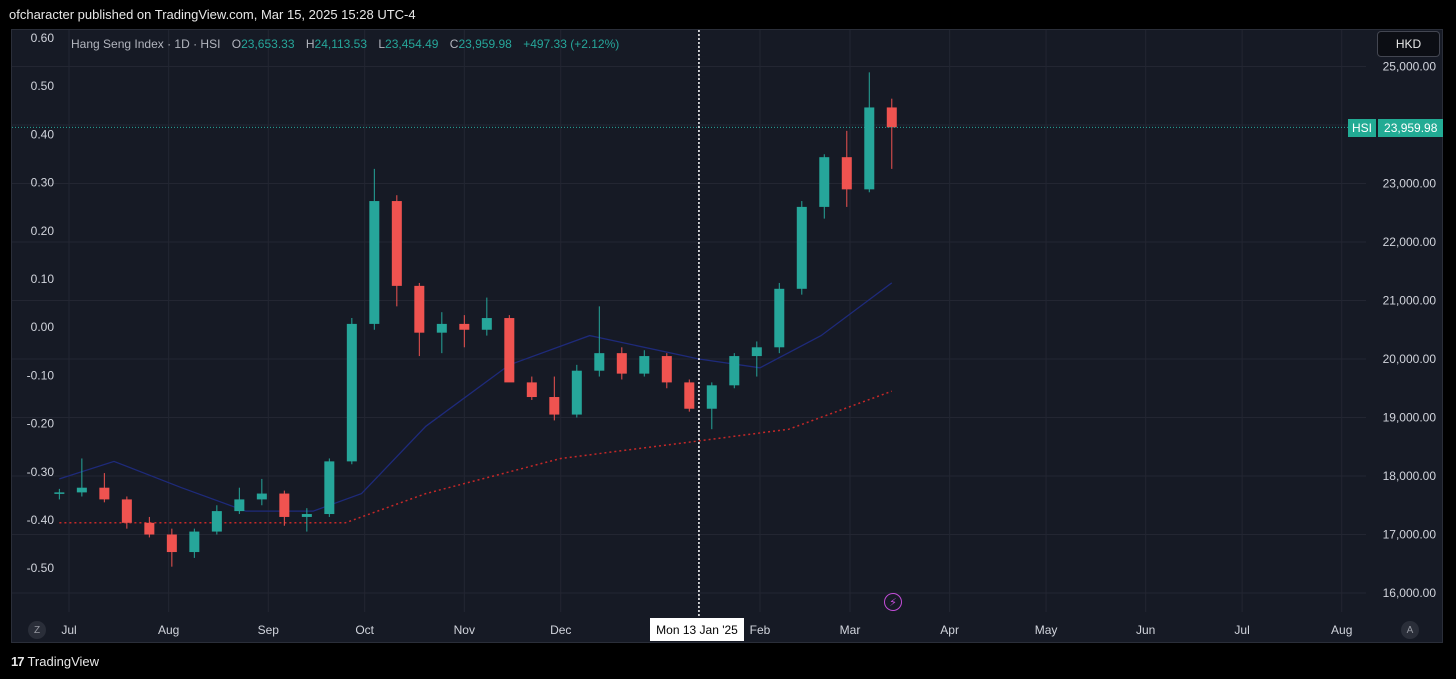  What do you see at coordinates (1410, 301) in the screenshot?
I see `price-tick-label: 21,000.00` at bounding box center [1410, 301].